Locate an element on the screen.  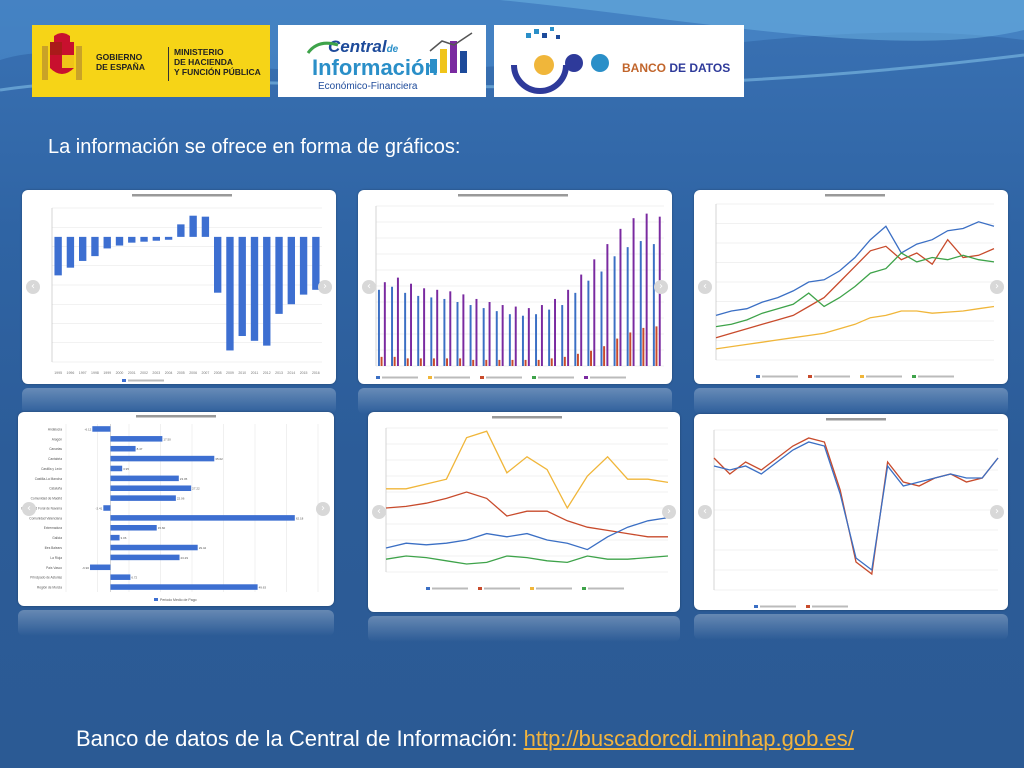
data-label: 27.22 is located at coordinates (196, 489).